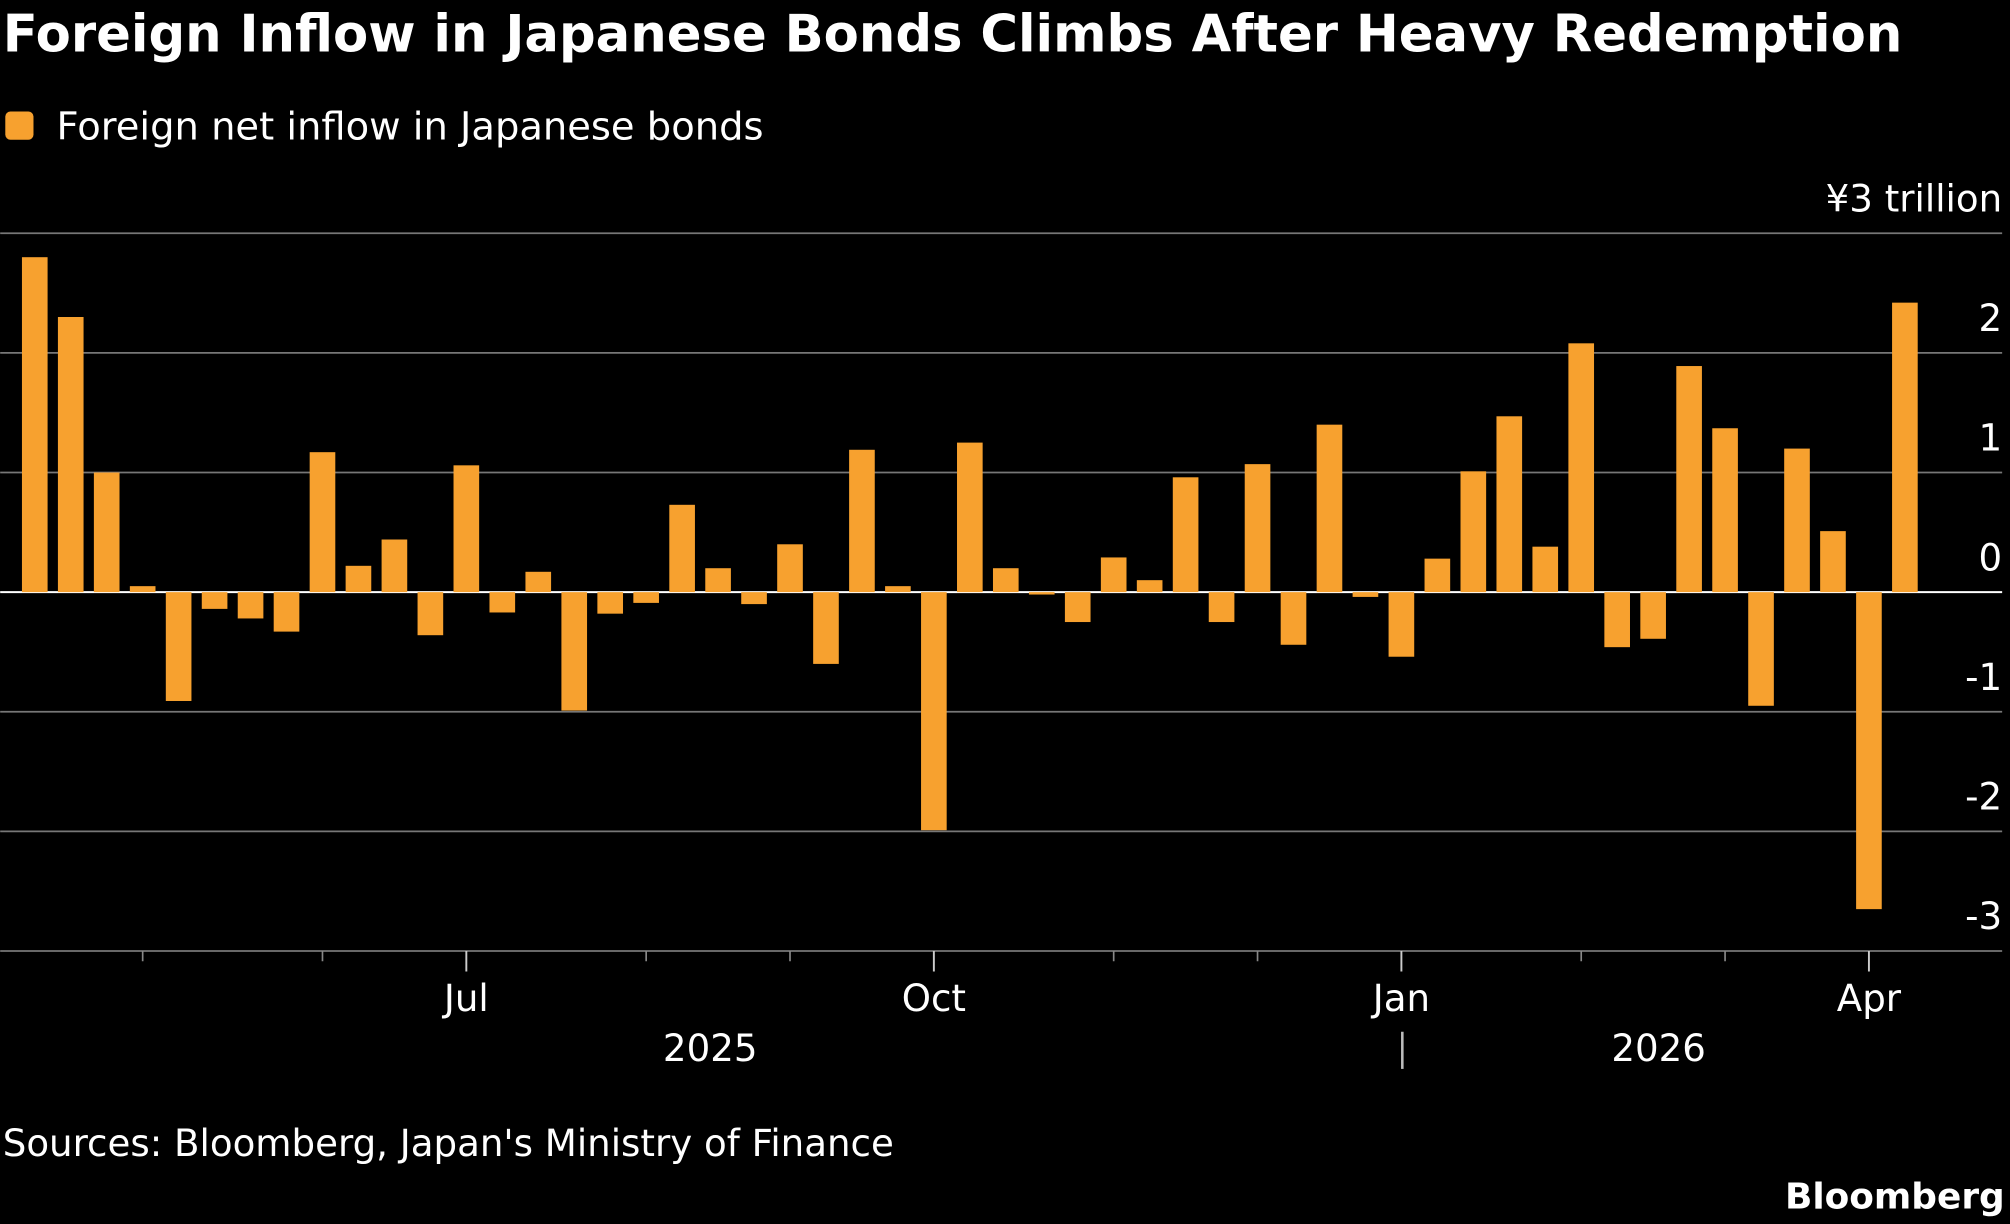 This screenshot has width=2010, height=1224. What do you see at coordinates (1983, 677) in the screenshot?
I see `y-tick-label: -1` at bounding box center [1983, 677].